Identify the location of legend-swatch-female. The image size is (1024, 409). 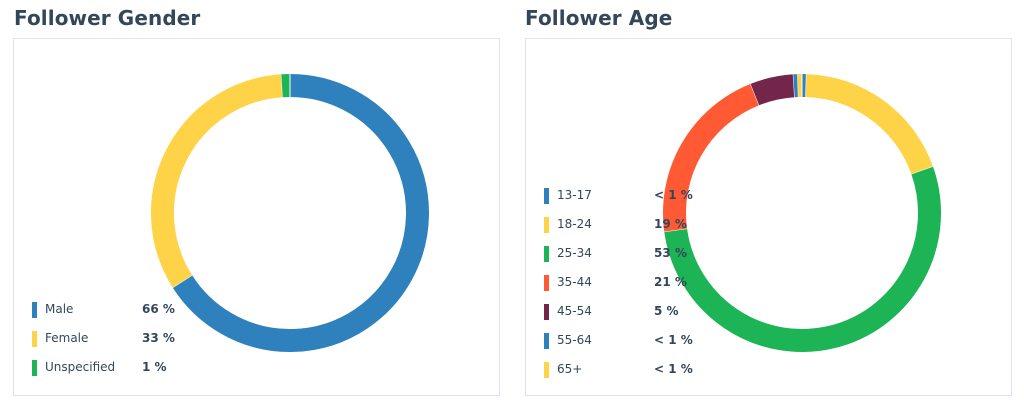
(34, 339).